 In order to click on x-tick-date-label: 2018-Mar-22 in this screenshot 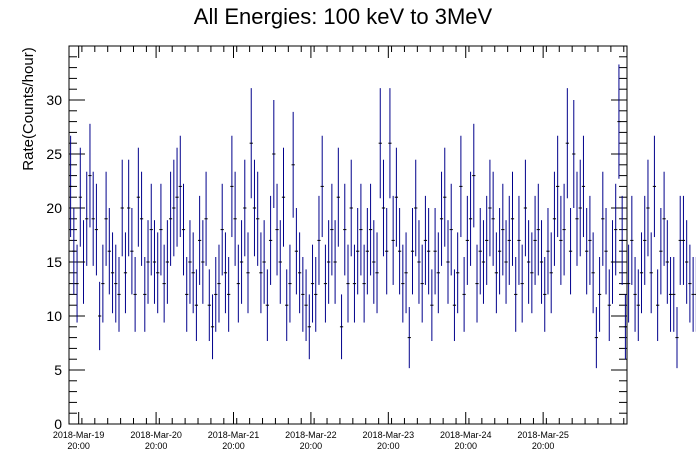, I will do `click(311, 435)`.